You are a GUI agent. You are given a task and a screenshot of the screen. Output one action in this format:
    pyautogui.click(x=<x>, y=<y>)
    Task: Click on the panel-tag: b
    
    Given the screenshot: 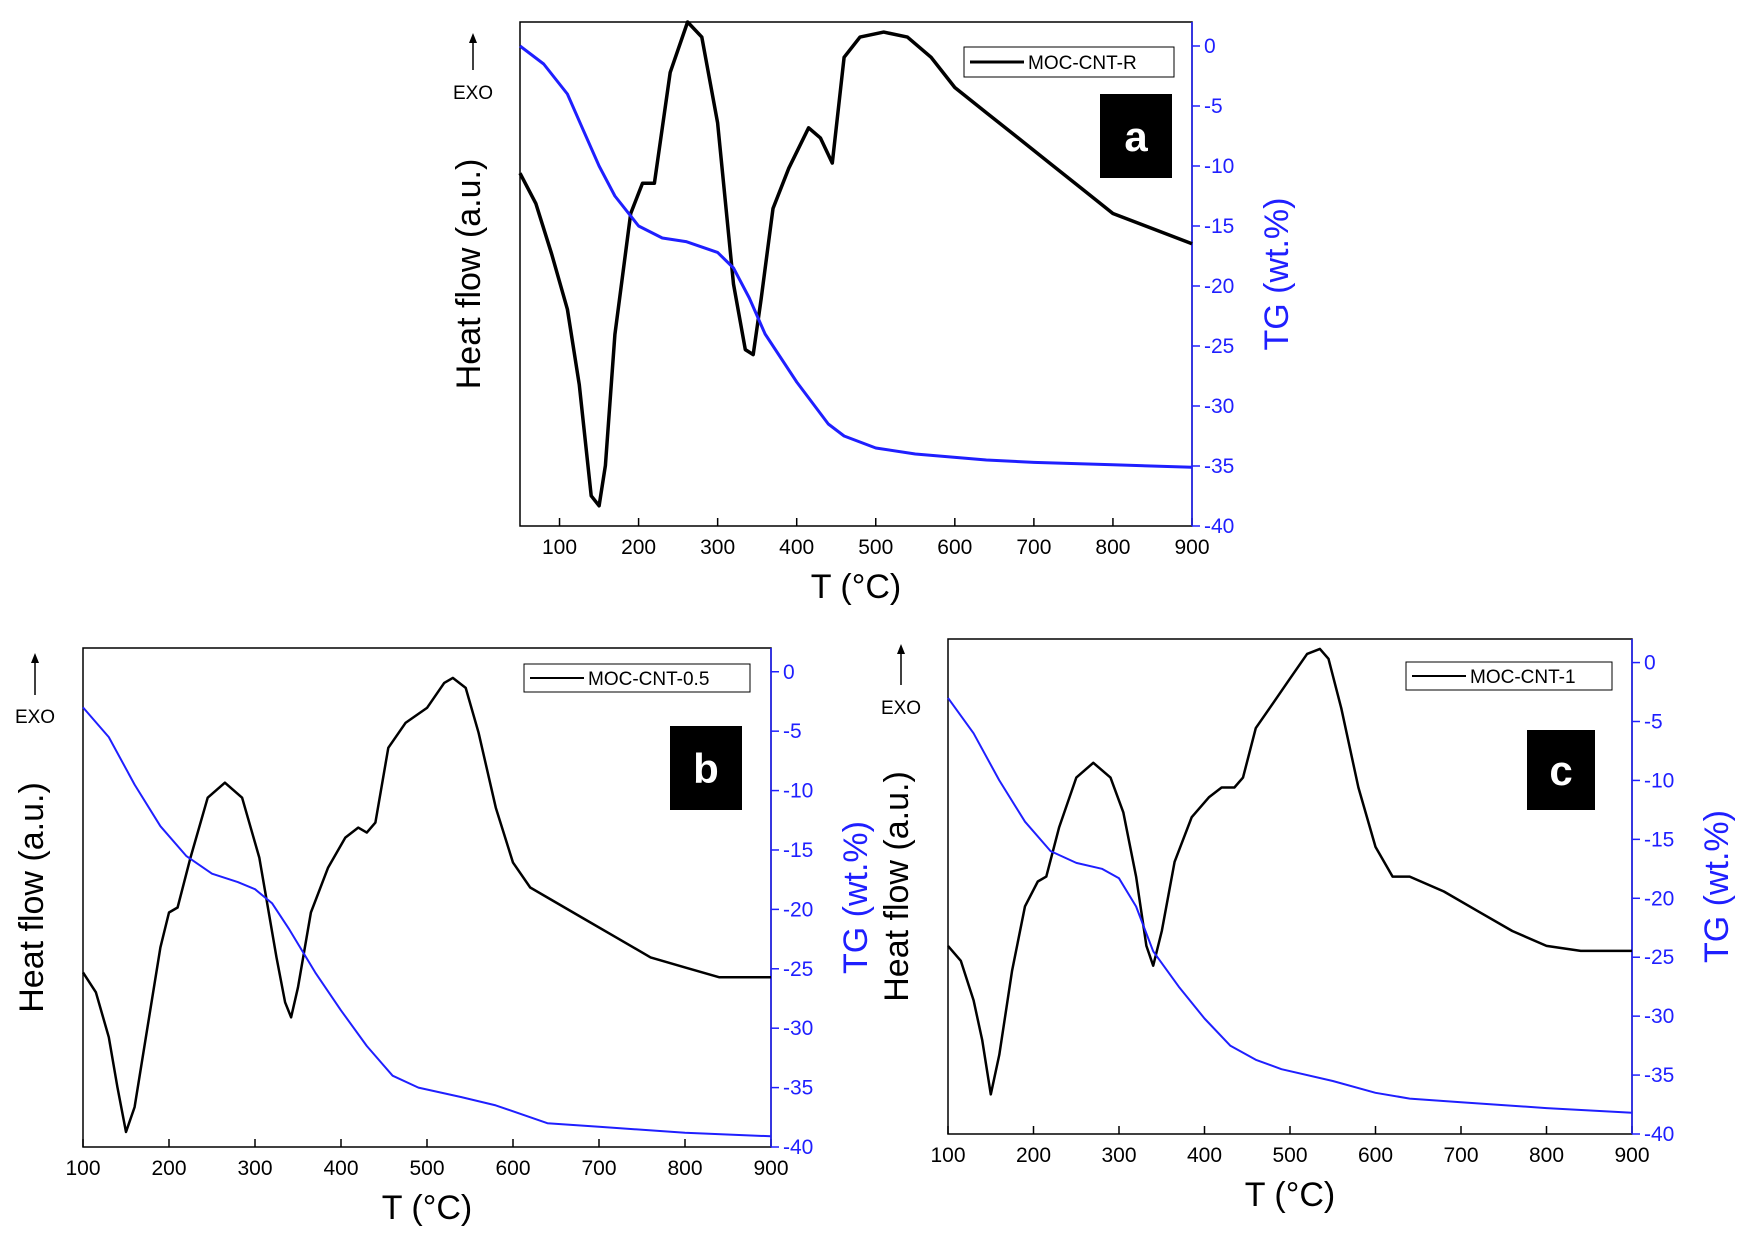 What is the action you would take?
    pyautogui.click(x=706, y=768)
    